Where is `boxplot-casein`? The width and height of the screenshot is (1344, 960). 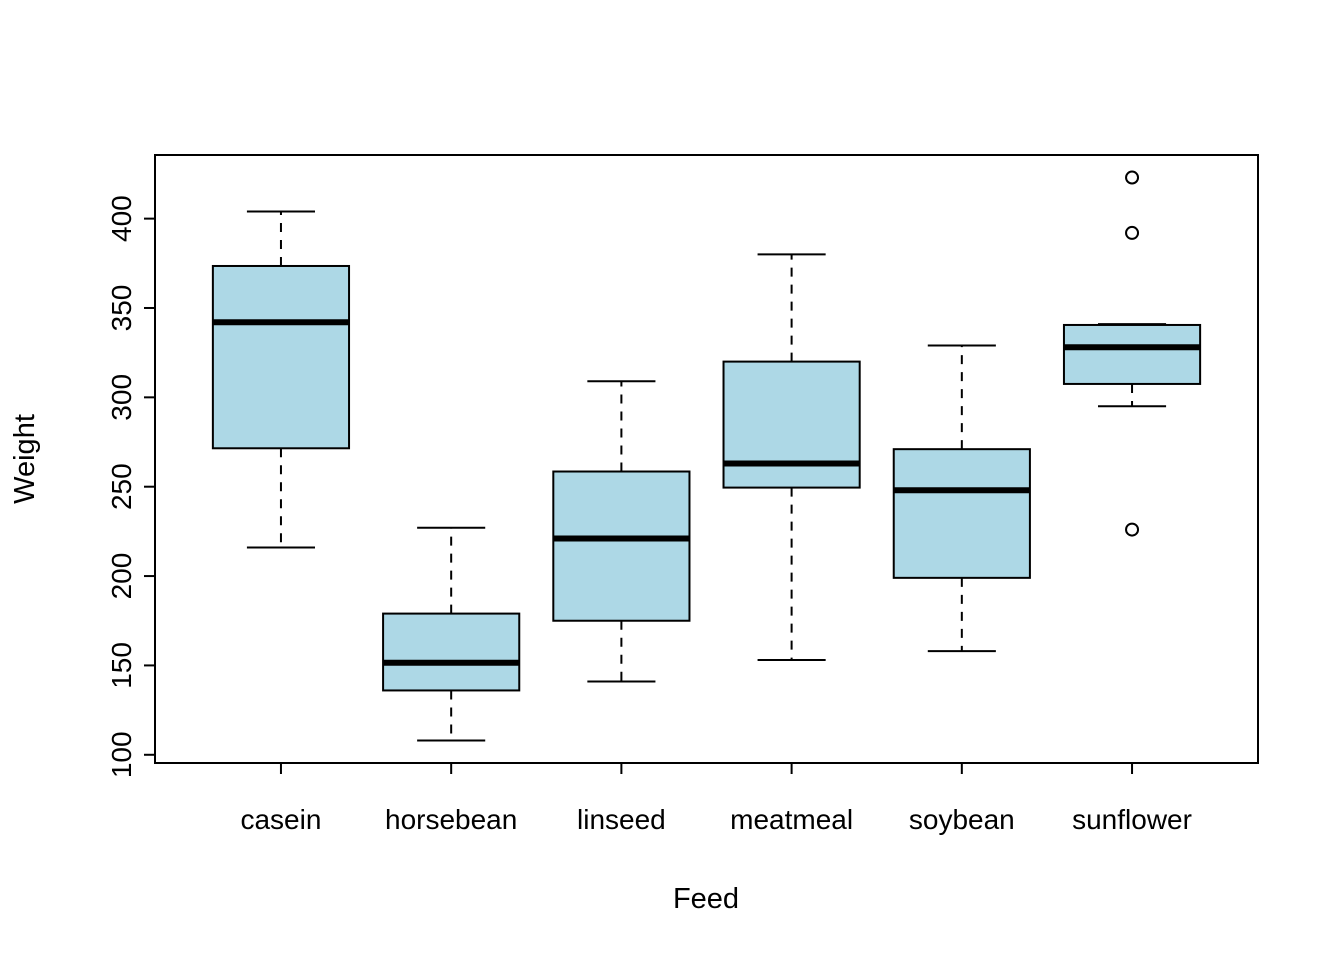 boxplot-casein is located at coordinates (281, 379).